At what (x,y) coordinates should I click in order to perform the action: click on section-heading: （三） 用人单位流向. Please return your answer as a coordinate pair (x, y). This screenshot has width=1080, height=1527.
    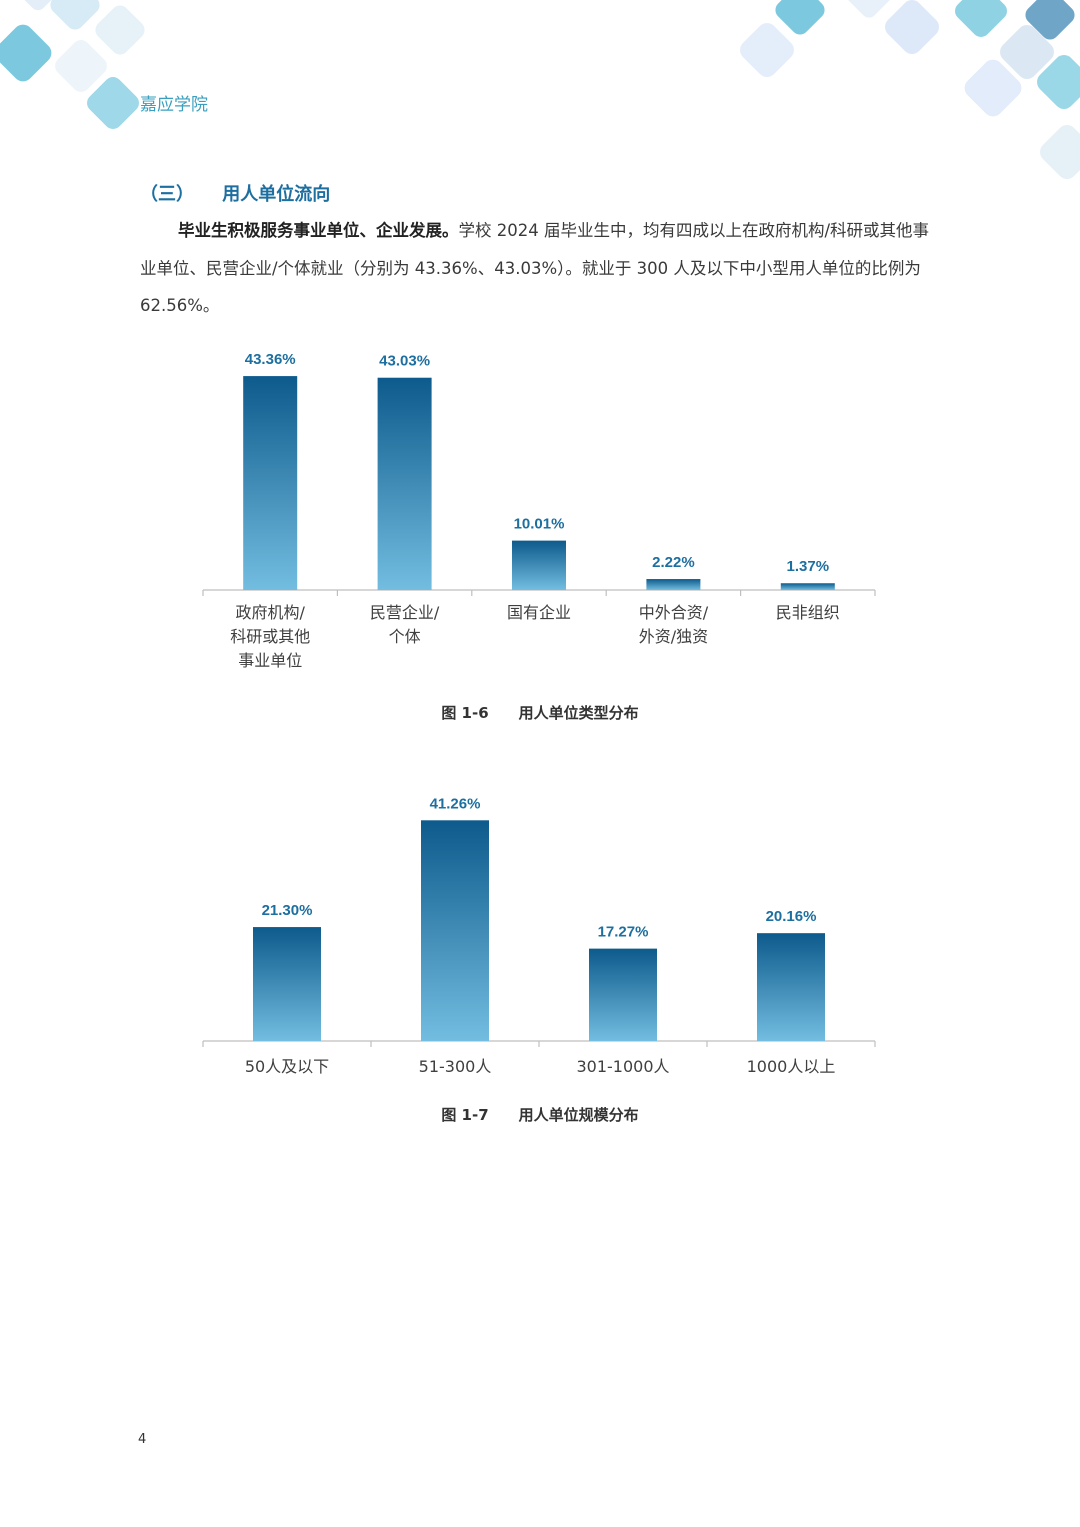
    Looking at the image, I should click on (235, 193).